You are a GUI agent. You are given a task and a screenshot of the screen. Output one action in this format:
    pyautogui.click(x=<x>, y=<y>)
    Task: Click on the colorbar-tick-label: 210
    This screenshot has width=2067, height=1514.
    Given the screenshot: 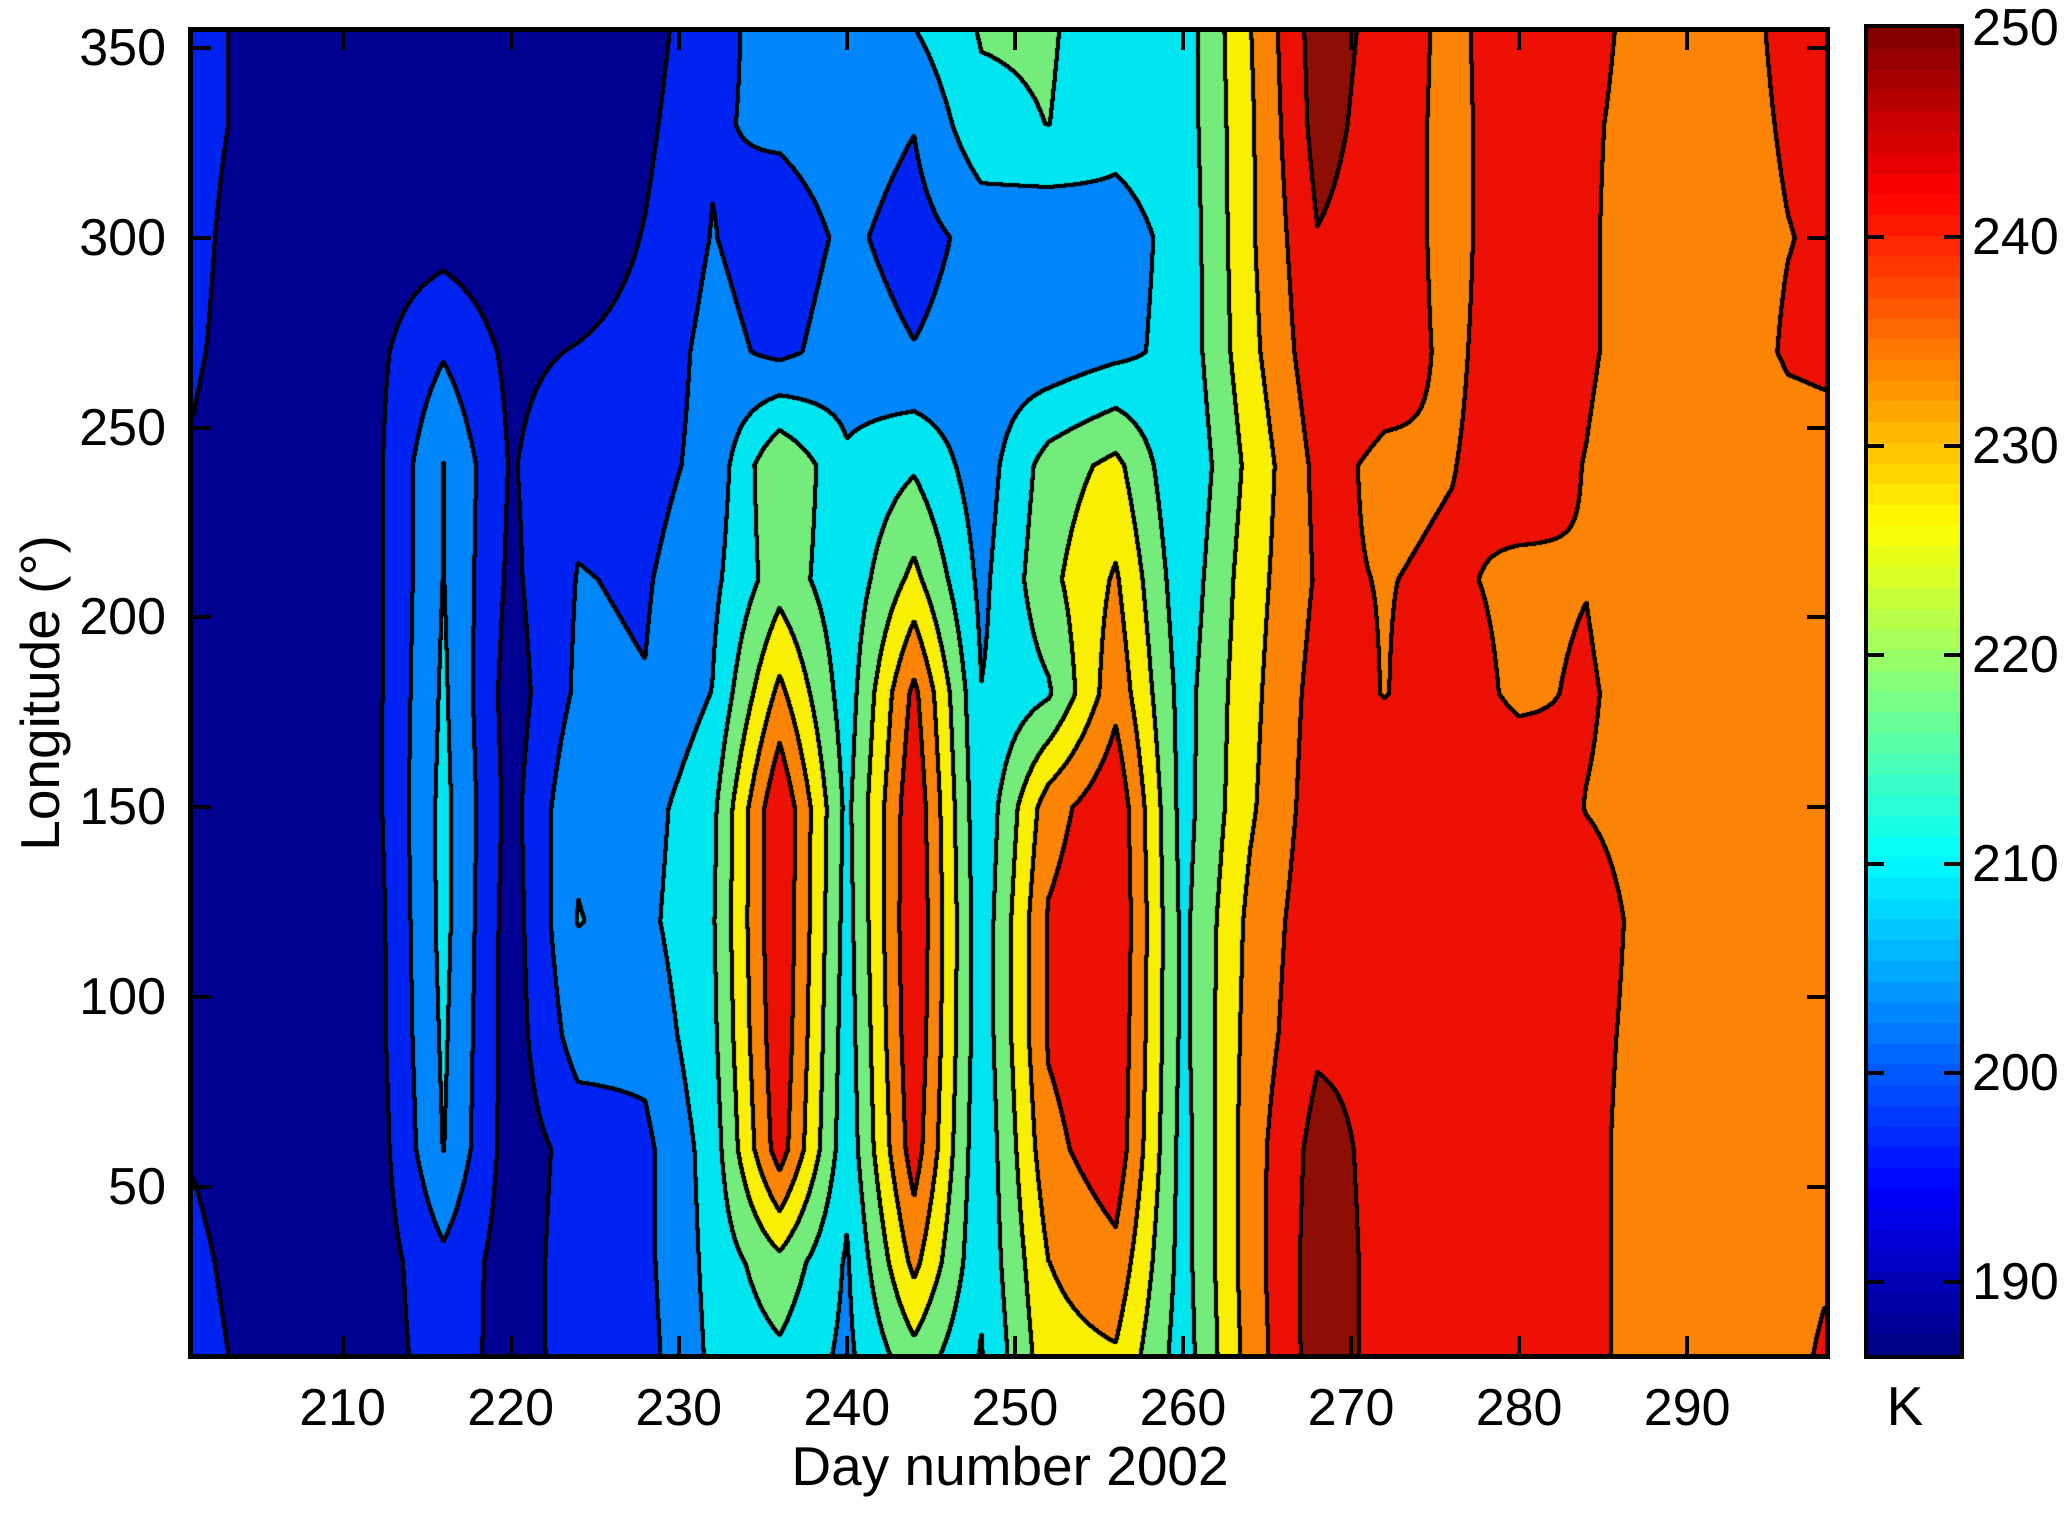 What is the action you would take?
    pyautogui.click(x=2015, y=863)
    